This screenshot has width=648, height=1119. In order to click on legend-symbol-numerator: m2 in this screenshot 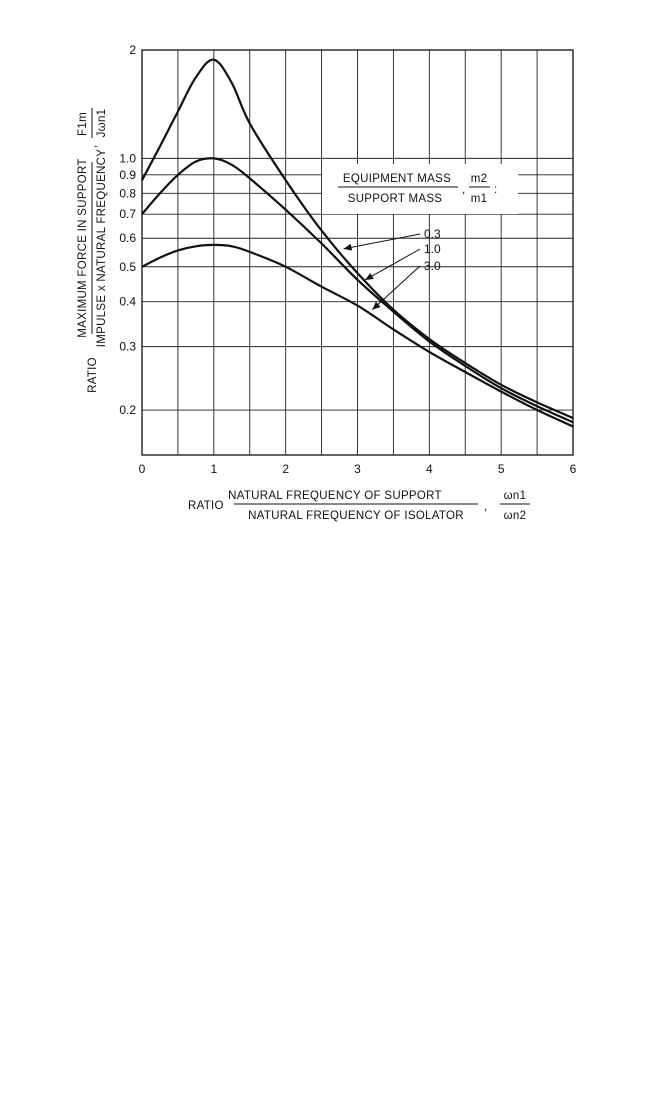, I will do `click(479, 179)`.